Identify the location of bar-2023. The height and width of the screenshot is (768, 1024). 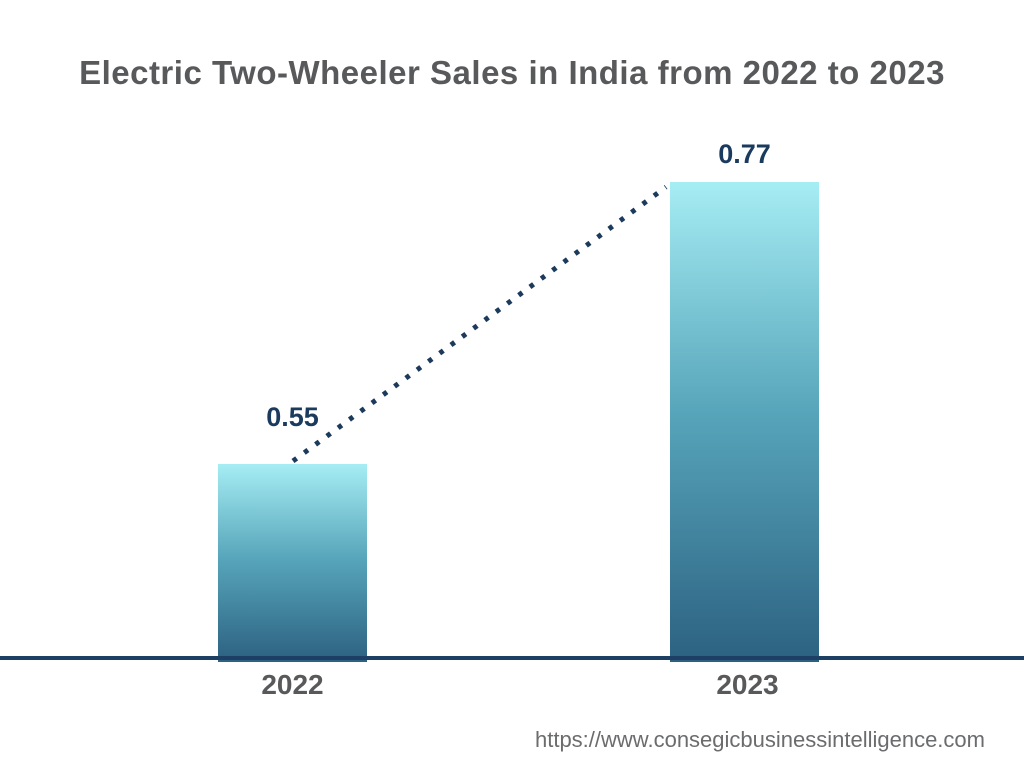
(744, 422).